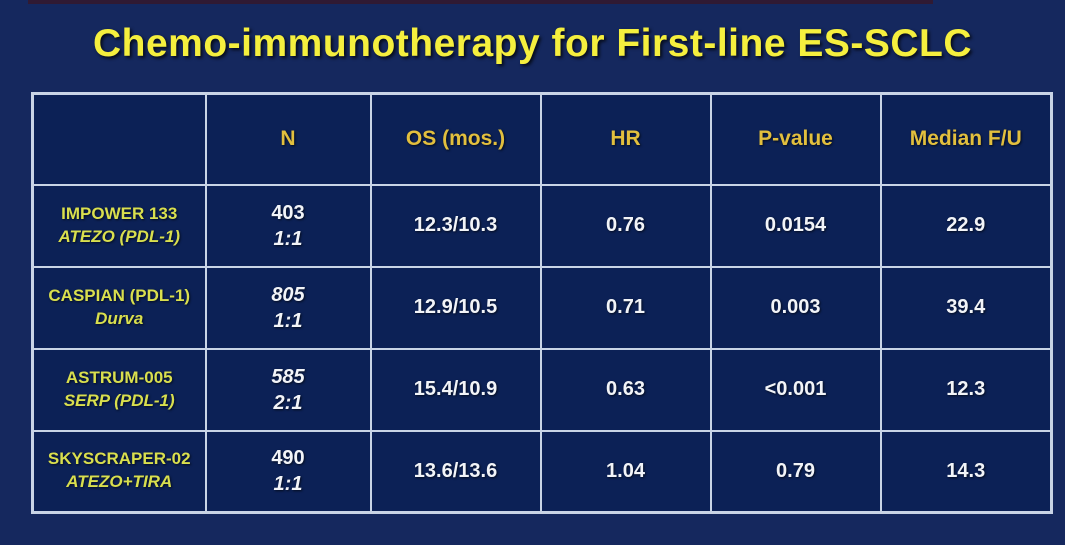 The width and height of the screenshot is (1065, 545). Describe the element at coordinates (455, 225) in the screenshot. I see `os-cell: 12.3/10.3` at that location.